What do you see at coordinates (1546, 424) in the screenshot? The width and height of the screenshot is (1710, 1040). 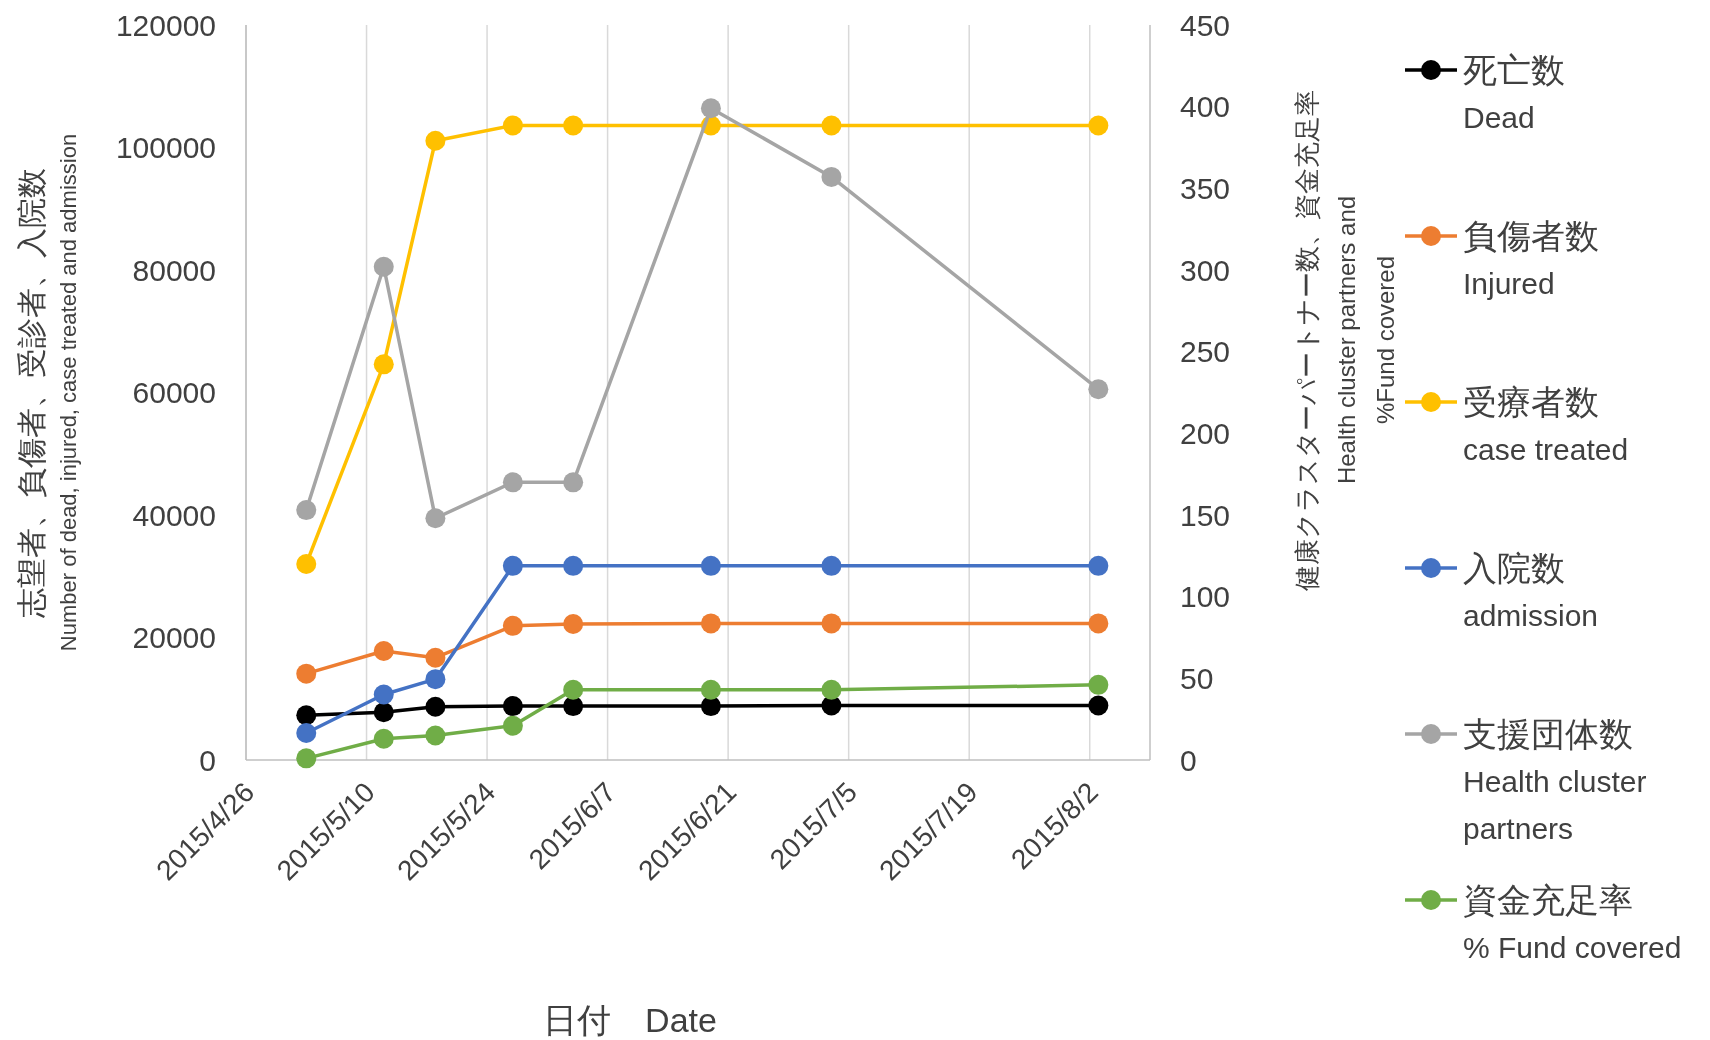 I see `legend-label: 受療者数 case treated` at bounding box center [1546, 424].